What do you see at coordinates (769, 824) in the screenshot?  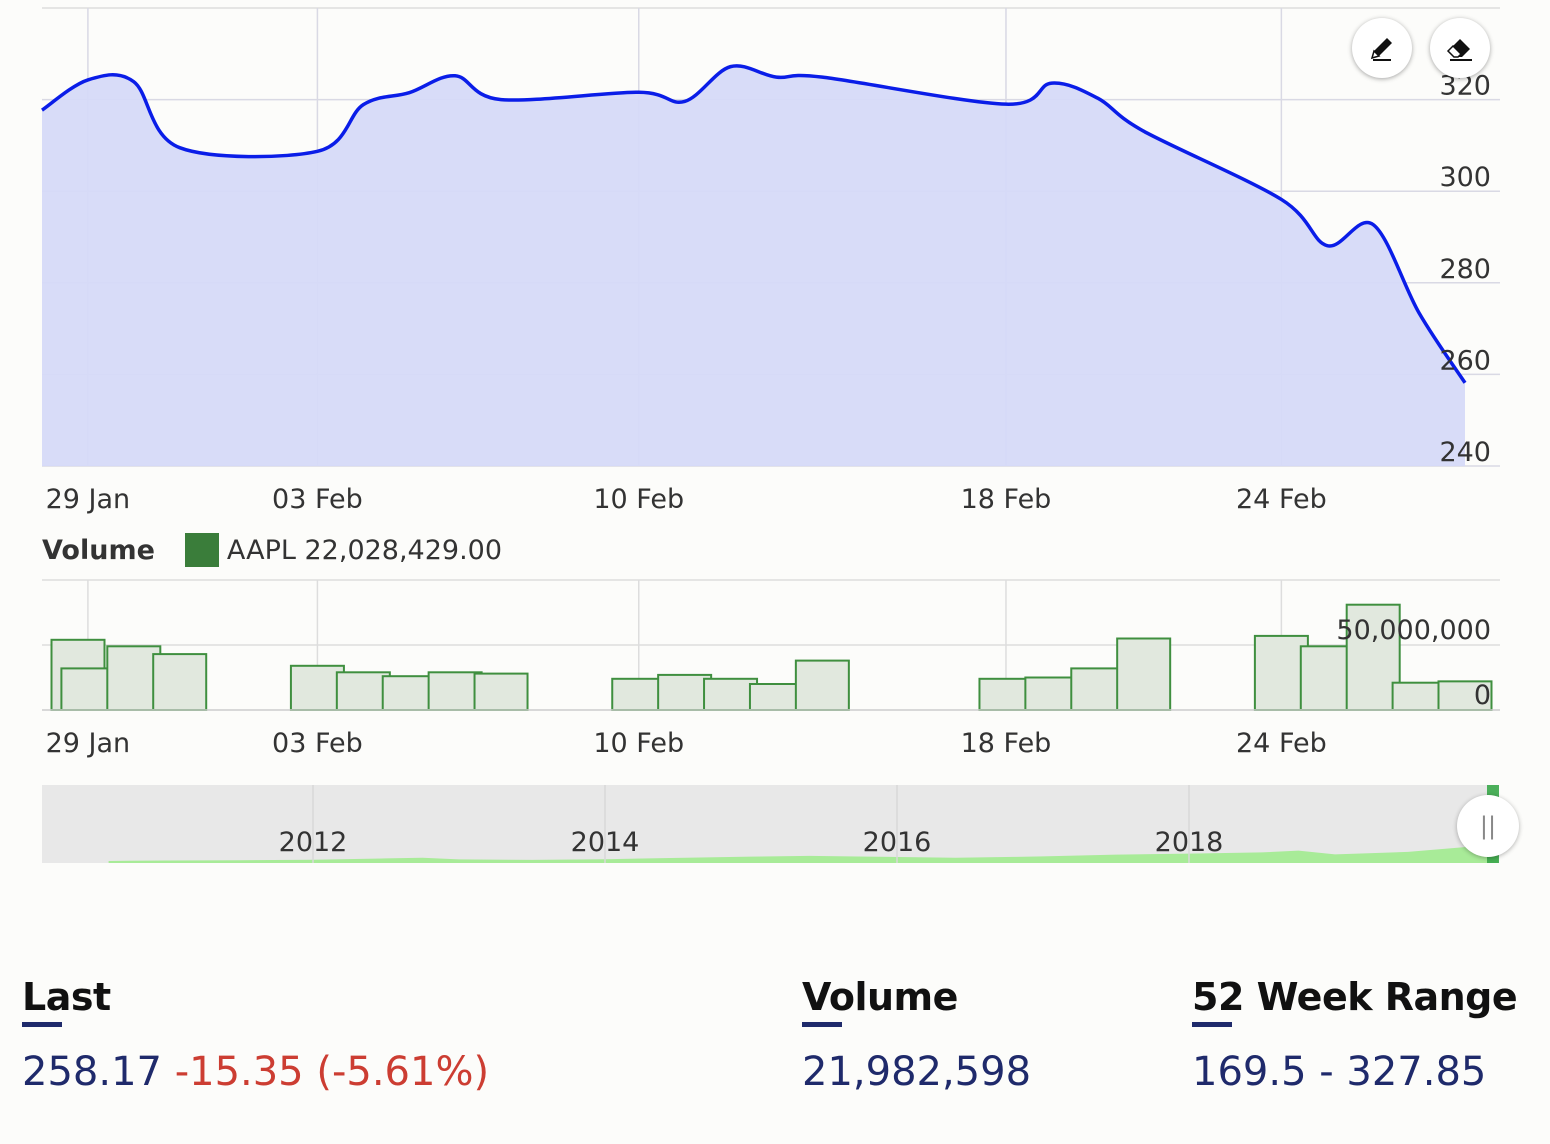 I see `navigator-background` at bounding box center [769, 824].